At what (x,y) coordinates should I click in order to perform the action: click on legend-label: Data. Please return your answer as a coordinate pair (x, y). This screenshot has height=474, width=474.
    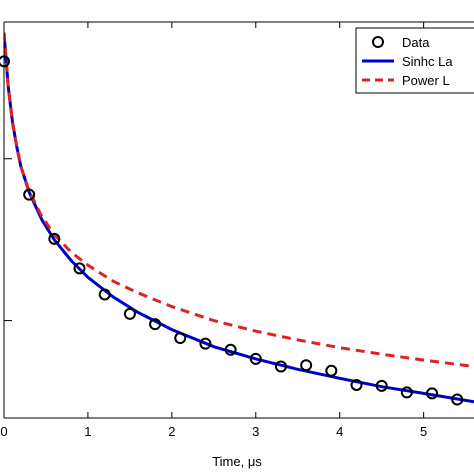
    Looking at the image, I should click on (416, 42).